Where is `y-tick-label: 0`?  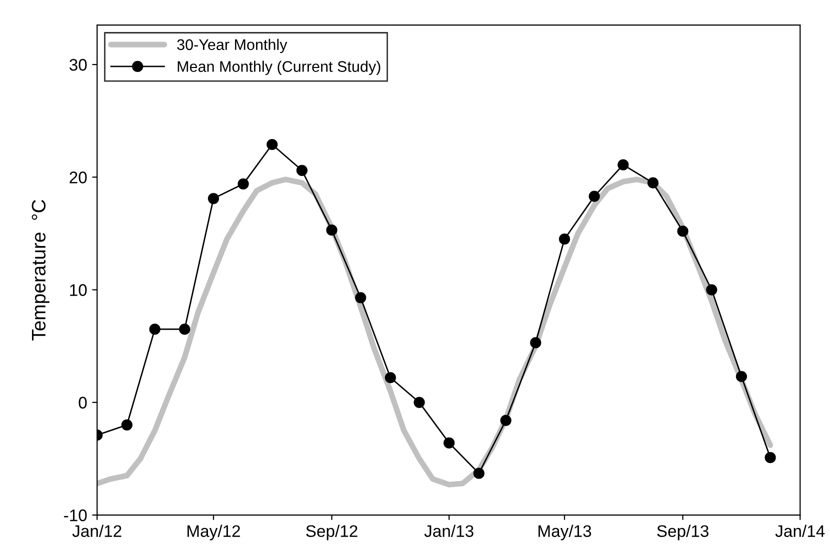 y-tick-label: 0 is located at coordinates (82, 402).